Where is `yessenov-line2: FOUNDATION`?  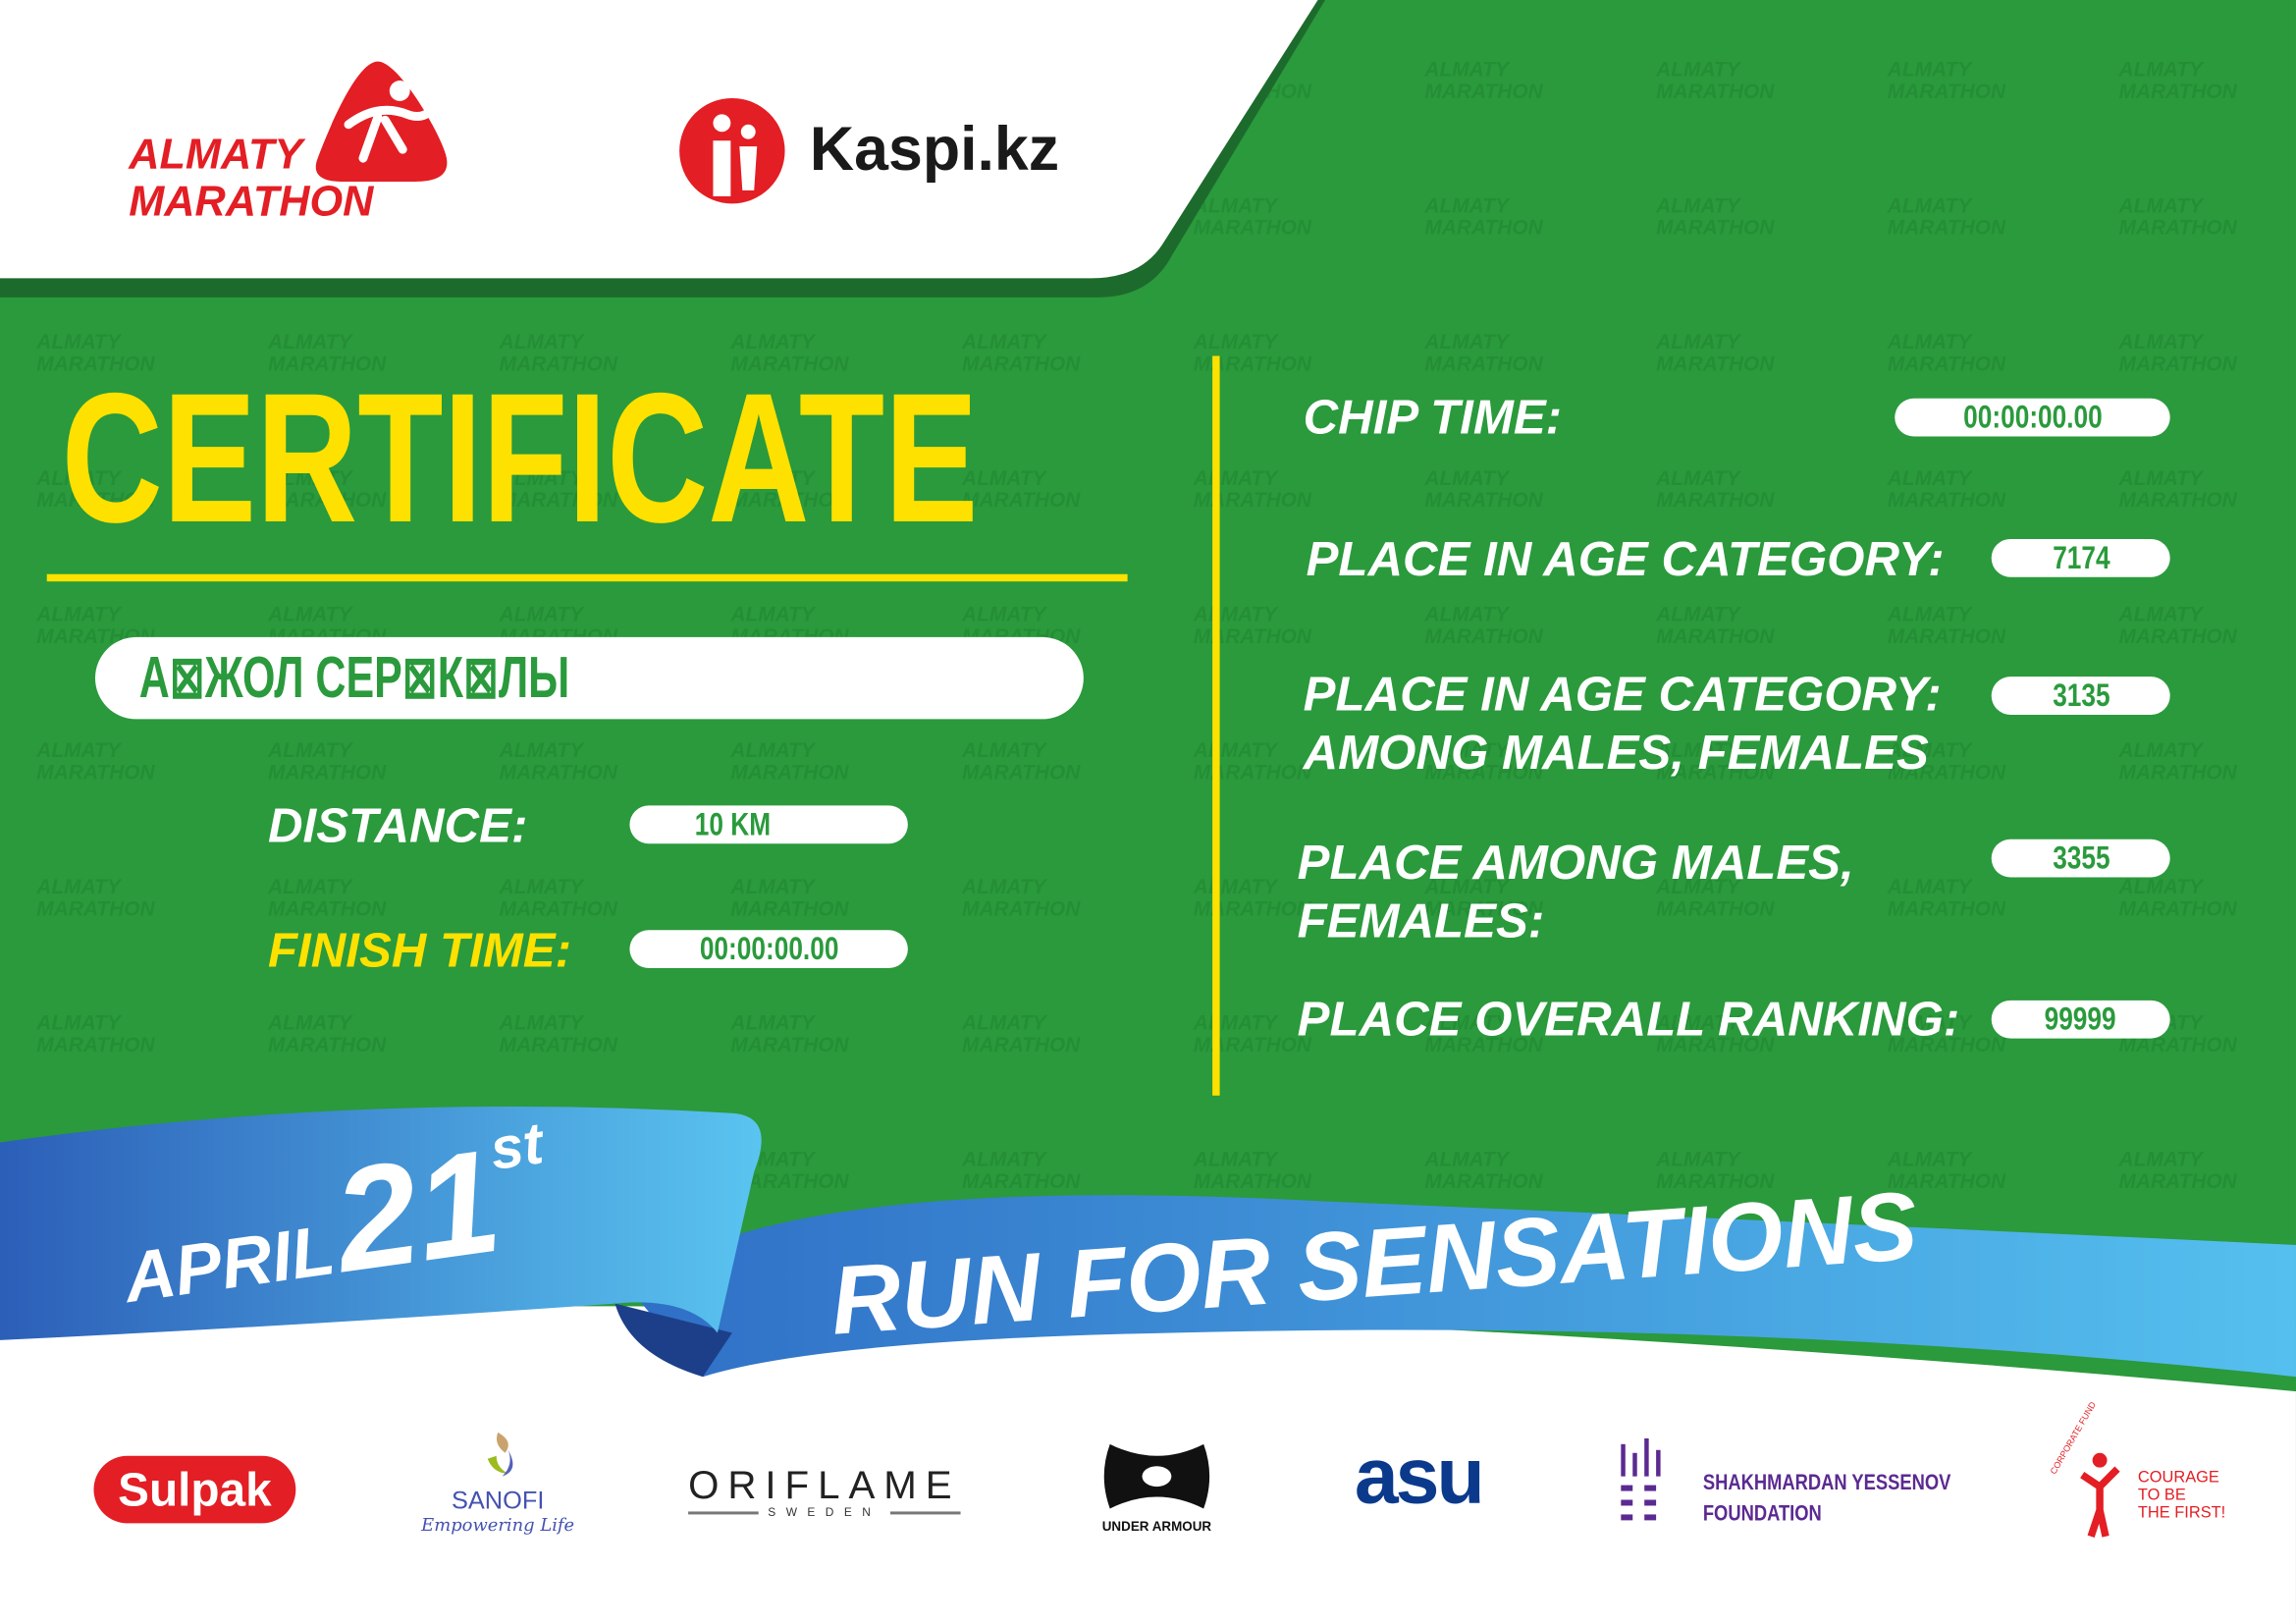 yessenov-line2: FOUNDATION is located at coordinates (1762, 1513).